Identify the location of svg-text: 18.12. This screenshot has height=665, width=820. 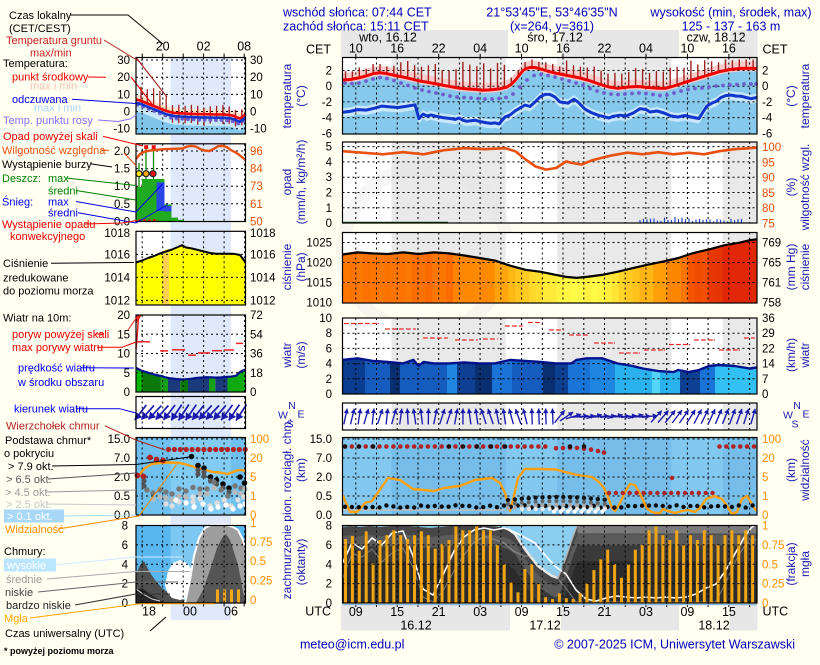
(713, 625).